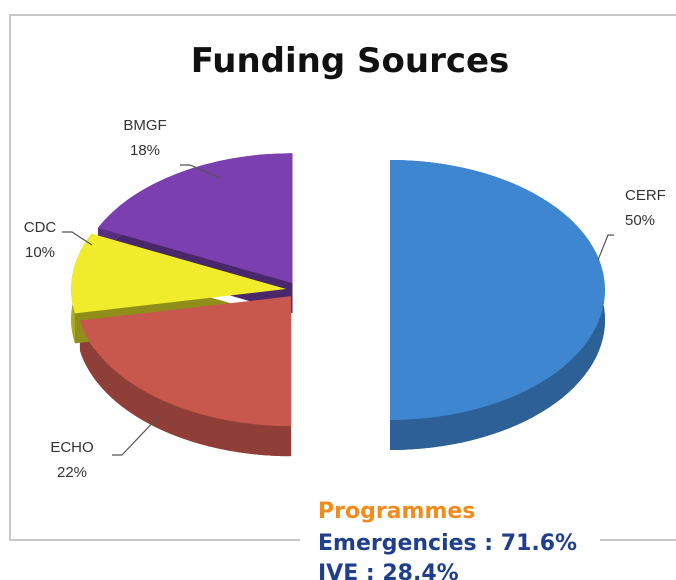  What do you see at coordinates (447, 543) in the screenshot?
I see `annotation-line: Emergencies : 71.6%` at bounding box center [447, 543].